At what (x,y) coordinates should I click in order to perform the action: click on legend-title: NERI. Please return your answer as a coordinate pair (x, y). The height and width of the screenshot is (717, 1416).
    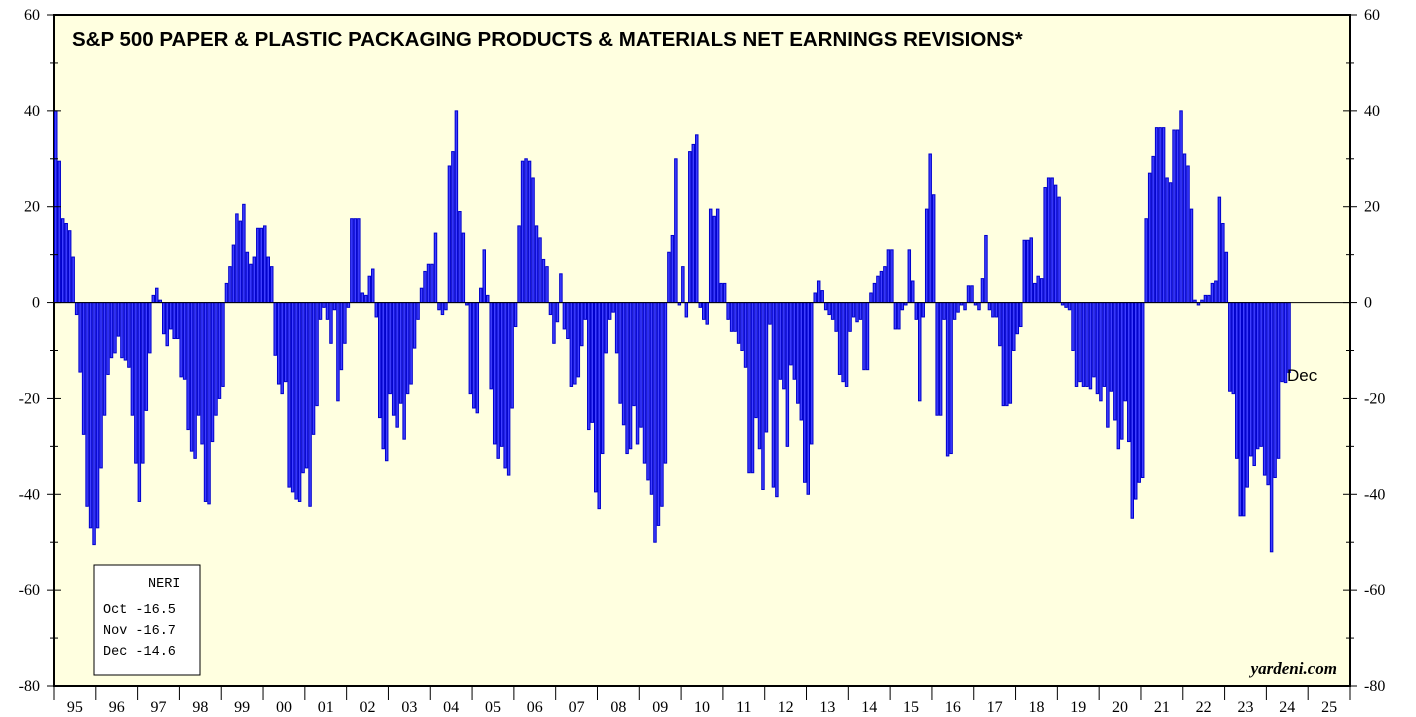
    Looking at the image, I should click on (164, 584).